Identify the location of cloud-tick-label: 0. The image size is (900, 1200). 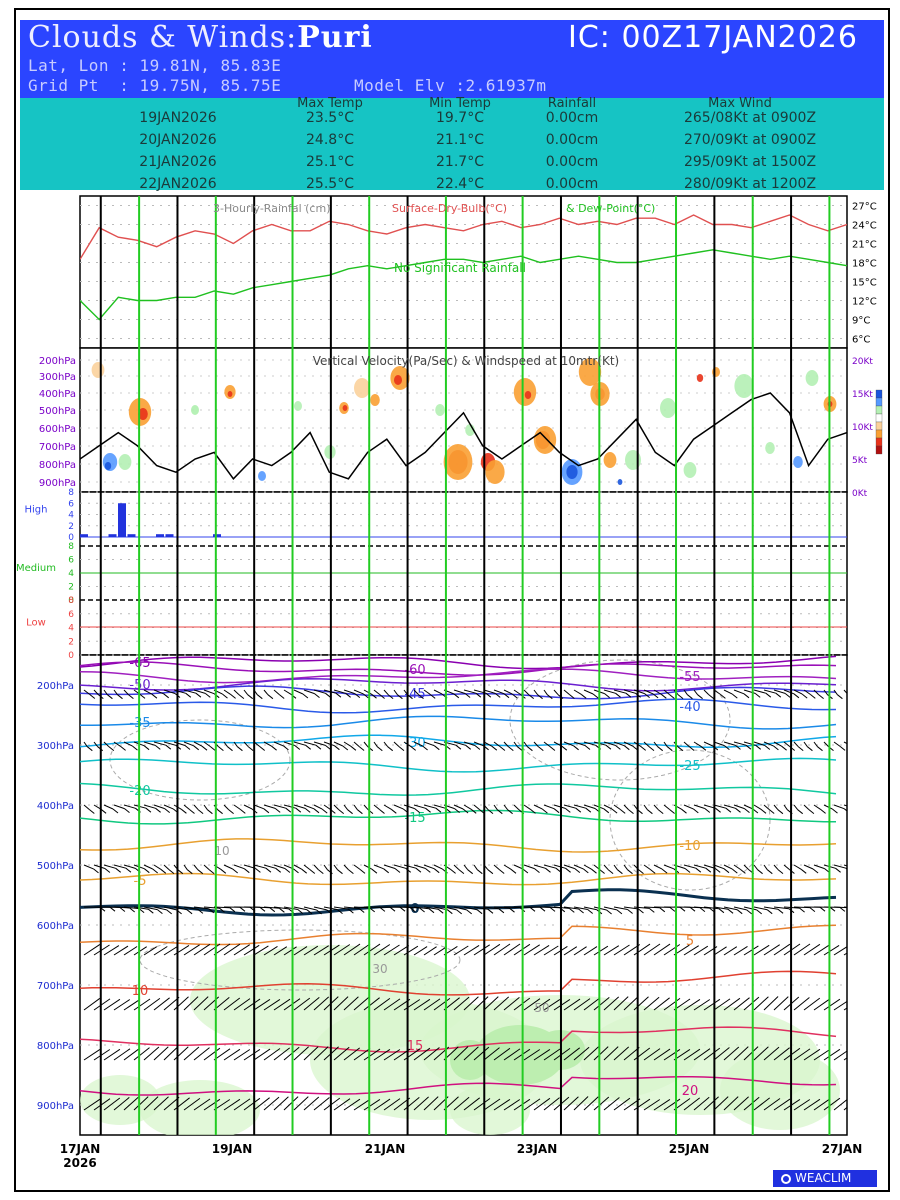
(71, 656).